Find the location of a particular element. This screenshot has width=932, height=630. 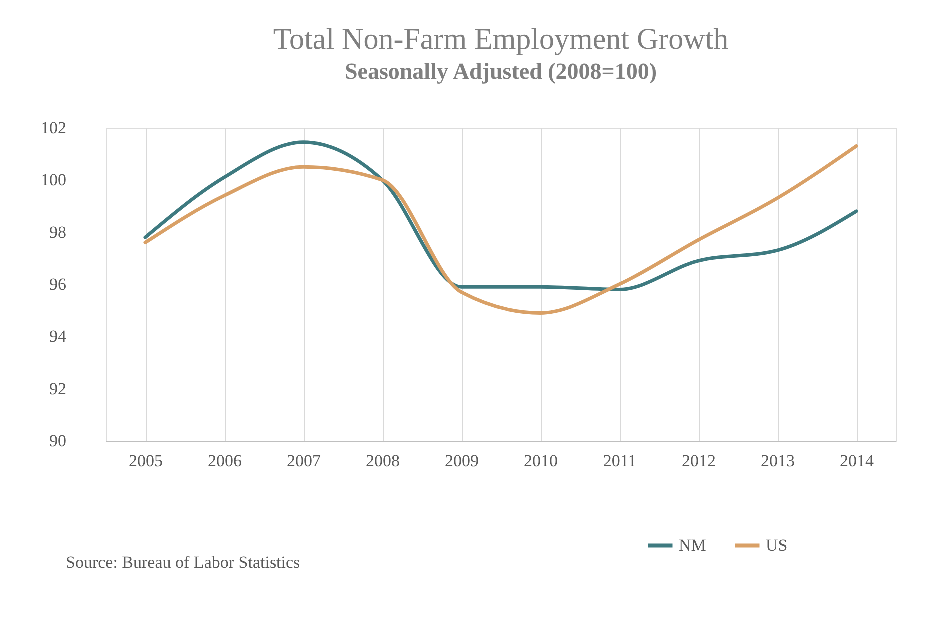

y-tick-label: 92 is located at coordinates (58, 388).